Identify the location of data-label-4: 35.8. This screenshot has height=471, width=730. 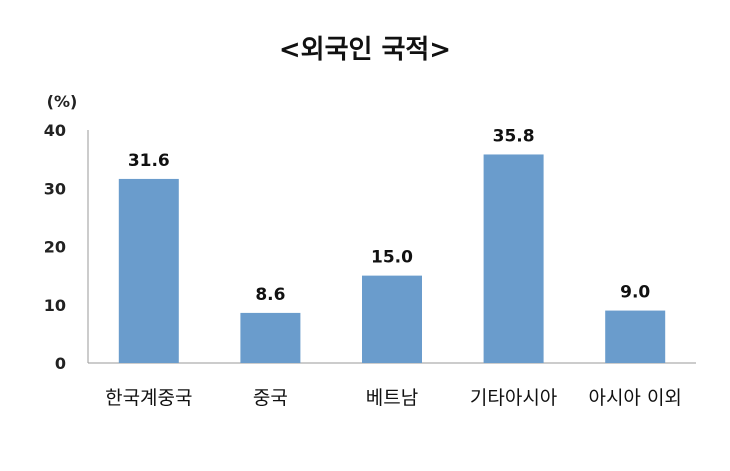
(514, 136).